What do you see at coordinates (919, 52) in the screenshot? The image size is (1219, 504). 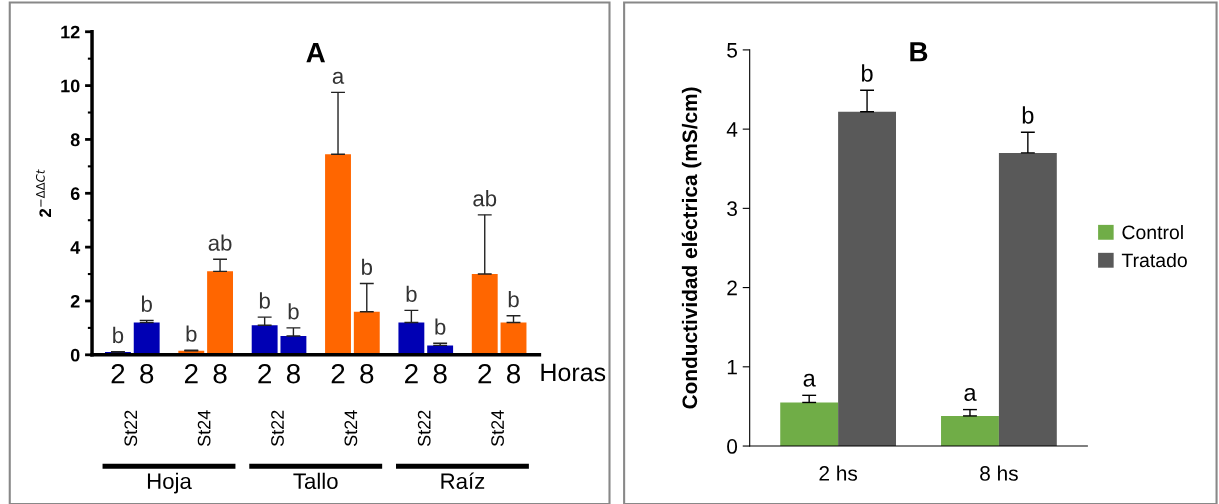 I see `chart-title: B` at bounding box center [919, 52].